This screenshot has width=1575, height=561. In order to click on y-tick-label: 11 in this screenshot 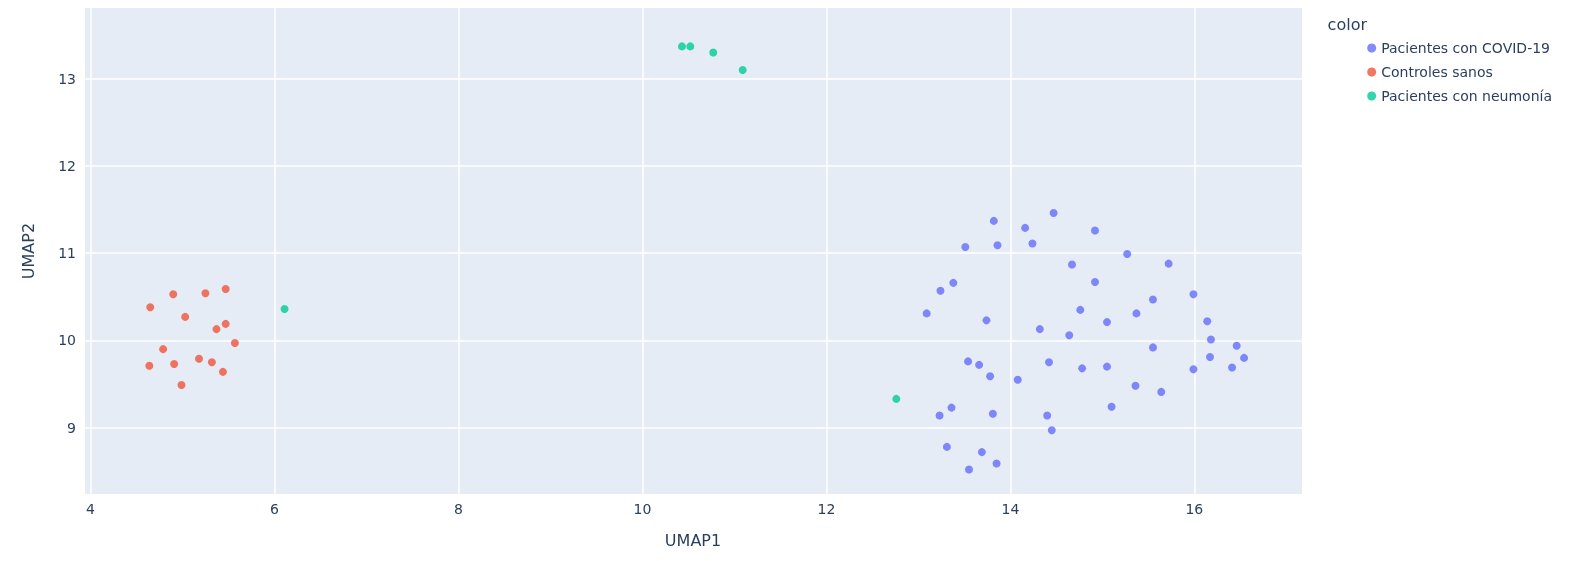, I will do `click(67, 253)`.